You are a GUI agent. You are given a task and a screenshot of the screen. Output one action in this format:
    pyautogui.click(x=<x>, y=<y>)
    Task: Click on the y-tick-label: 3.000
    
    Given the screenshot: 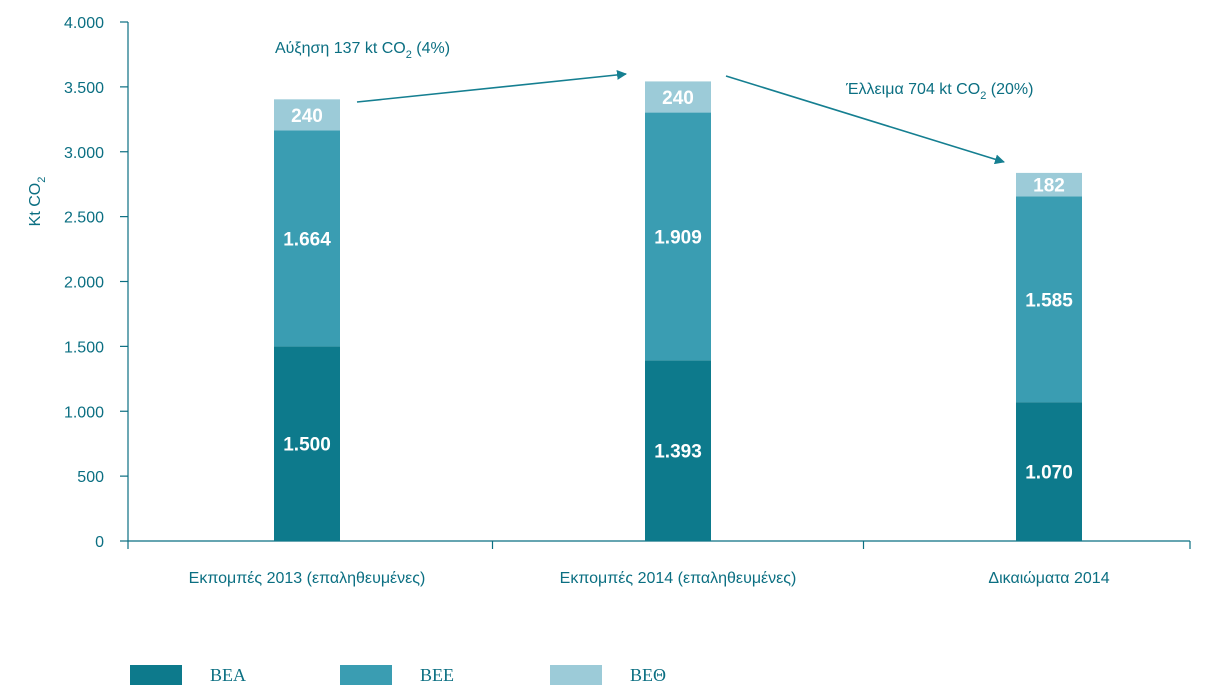 What is the action you would take?
    pyautogui.click(x=84, y=153)
    